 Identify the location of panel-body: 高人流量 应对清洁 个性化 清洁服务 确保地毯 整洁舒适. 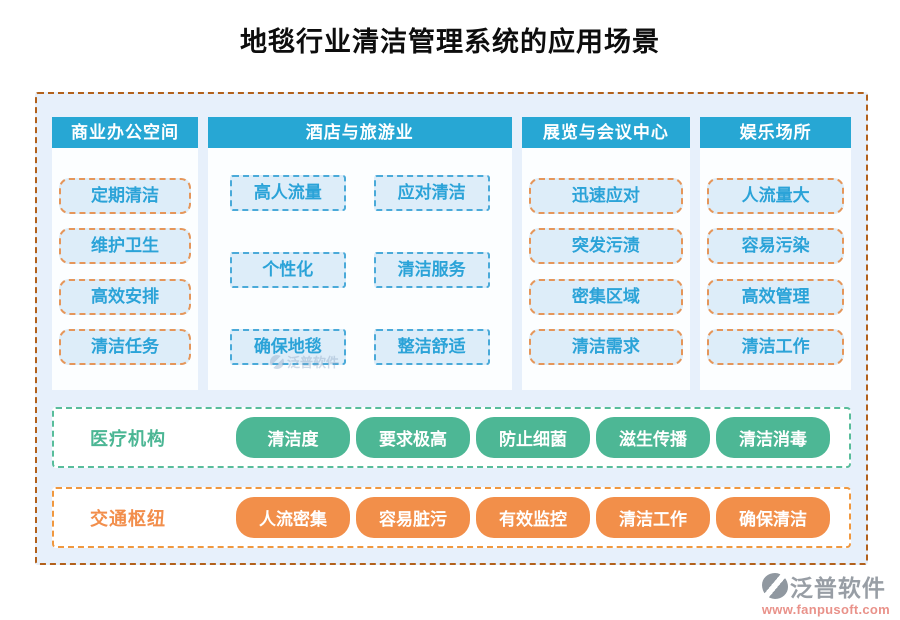
(360, 269).